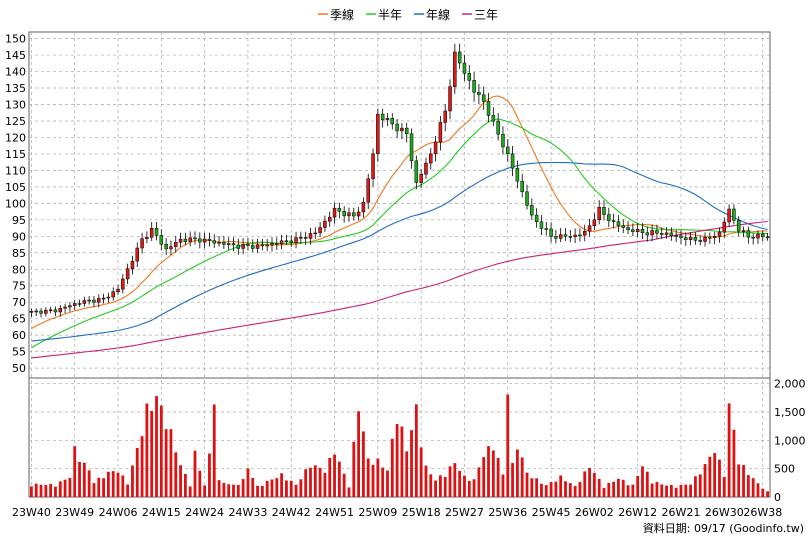 Image resolution: width=808 pixels, height=544 pixels. What do you see at coordinates (15, 121) in the screenshot?
I see `price-tick-label: 125` at bounding box center [15, 121].